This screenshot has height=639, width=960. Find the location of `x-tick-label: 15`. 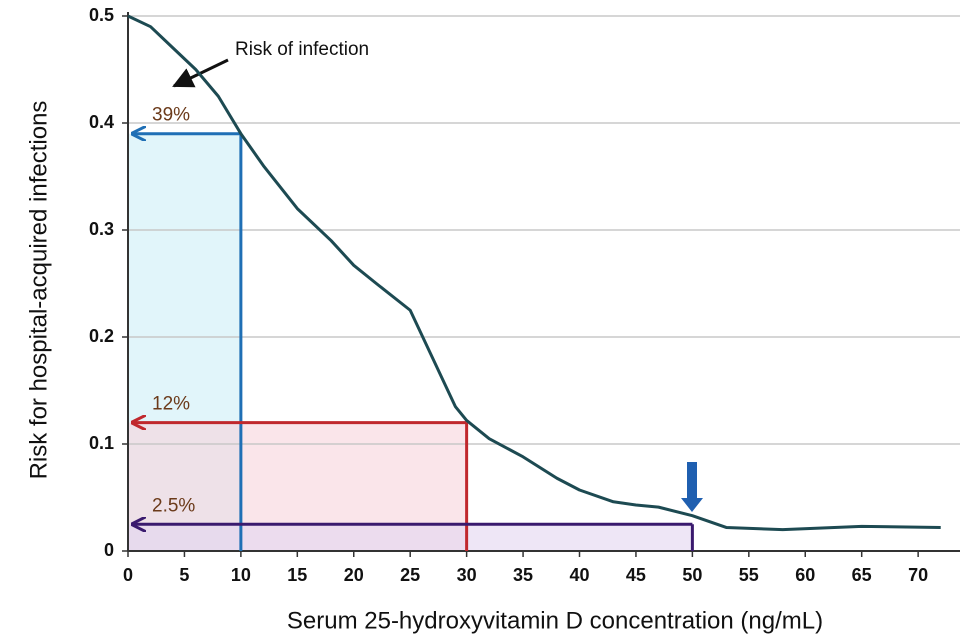

x-tick-label: 15 is located at coordinates (297, 575).